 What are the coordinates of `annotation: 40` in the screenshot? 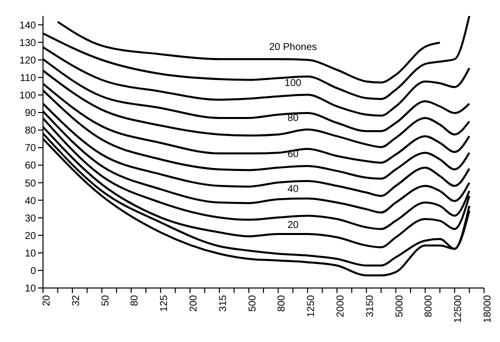 It's located at (293, 190).